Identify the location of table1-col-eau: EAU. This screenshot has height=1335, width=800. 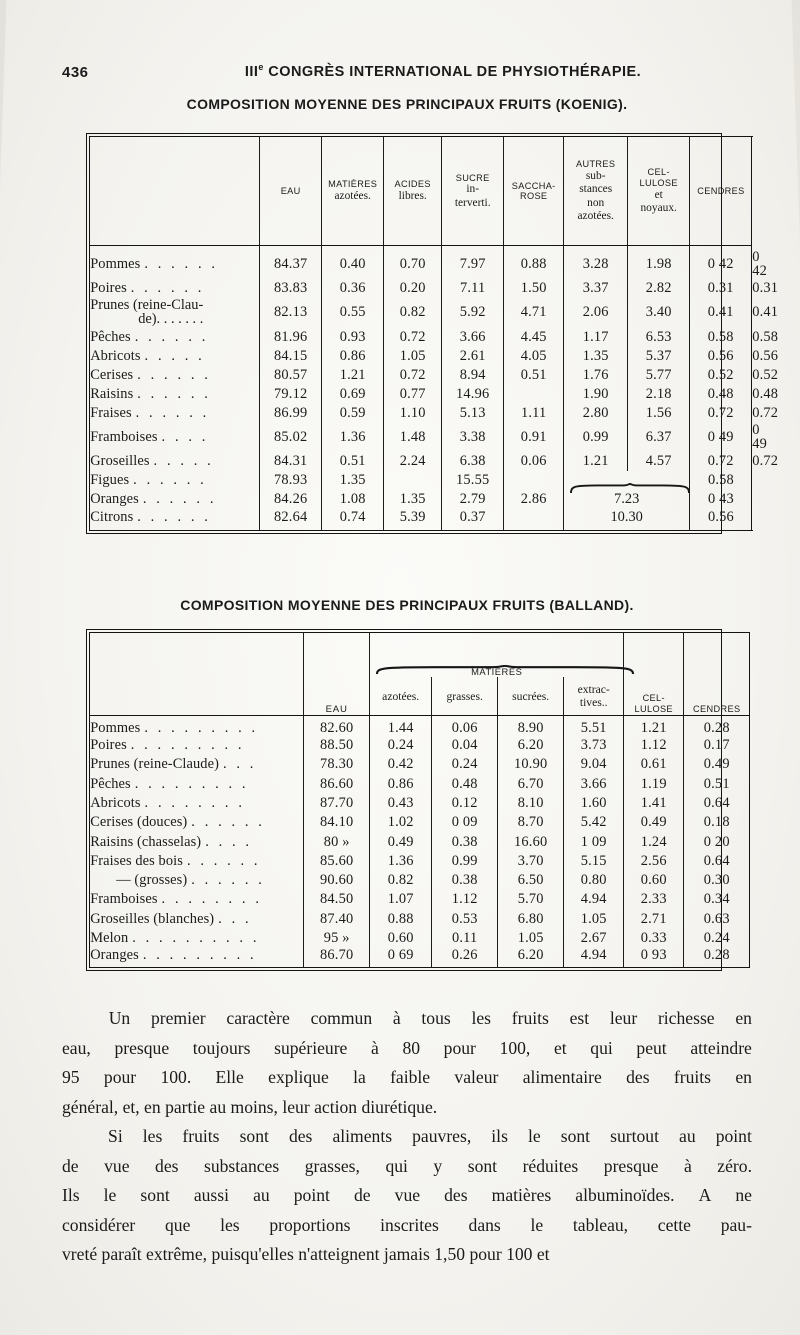
(291, 191).